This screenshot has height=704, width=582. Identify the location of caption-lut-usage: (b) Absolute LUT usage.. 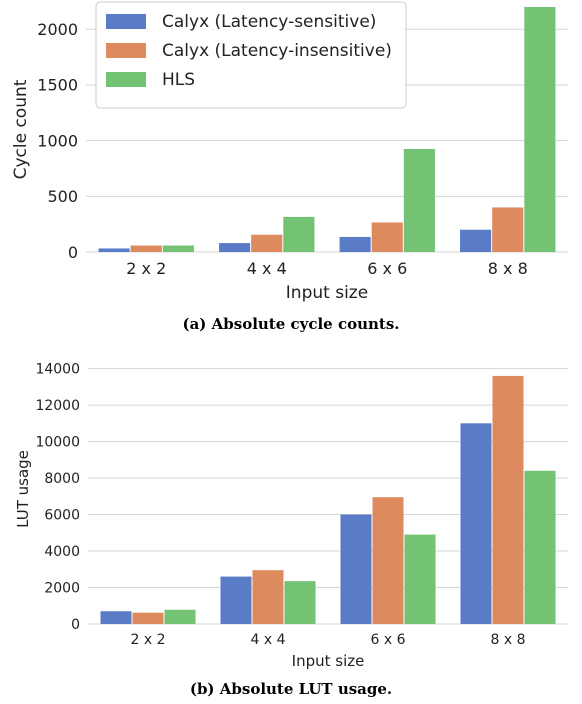
(291, 689).